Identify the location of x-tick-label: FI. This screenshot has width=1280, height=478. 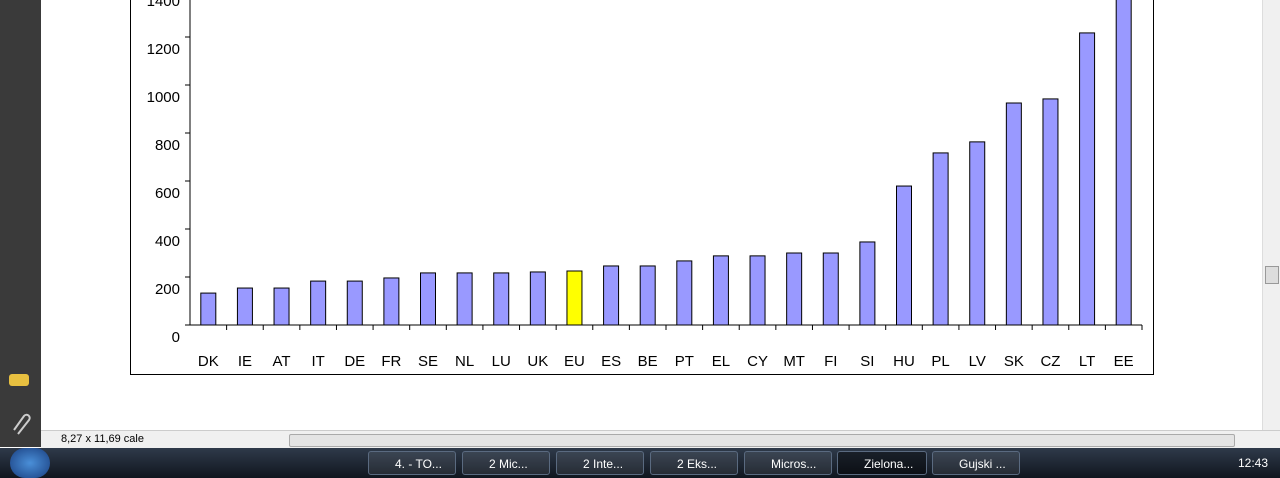
(830, 361).